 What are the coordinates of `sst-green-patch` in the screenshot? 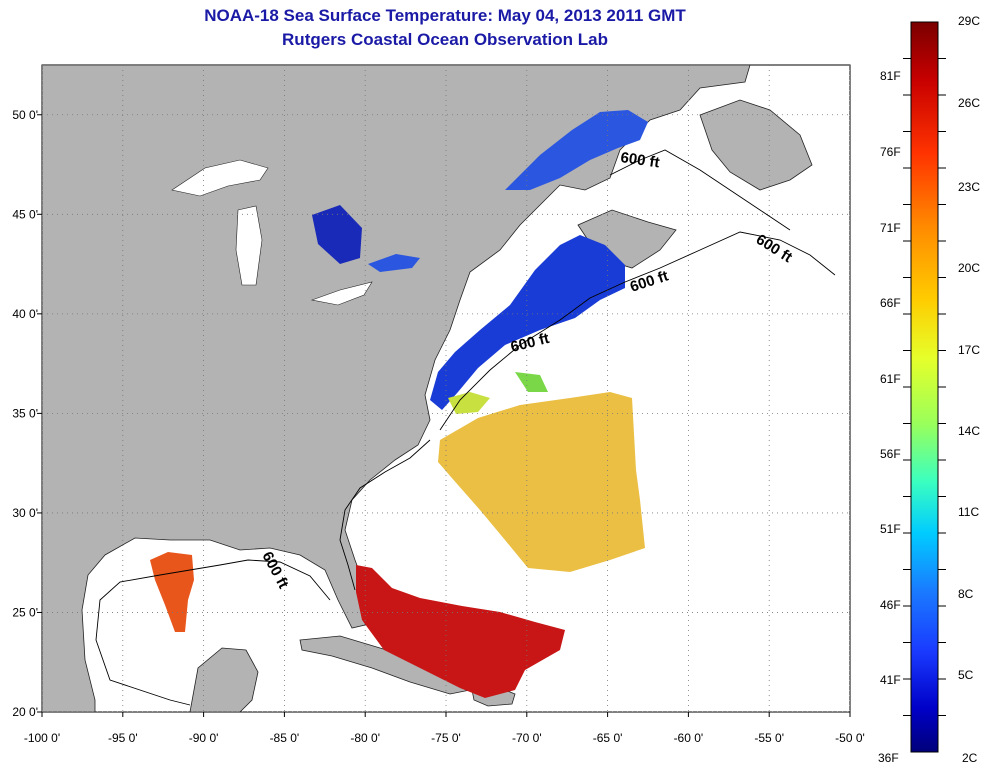 It's located at (531, 382).